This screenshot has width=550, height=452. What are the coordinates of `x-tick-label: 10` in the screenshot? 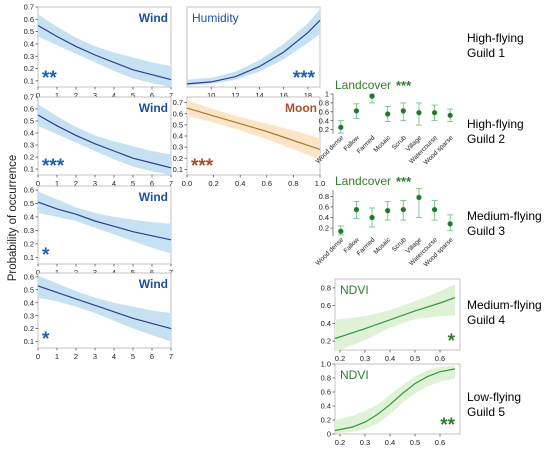 It's located at (211, 95).